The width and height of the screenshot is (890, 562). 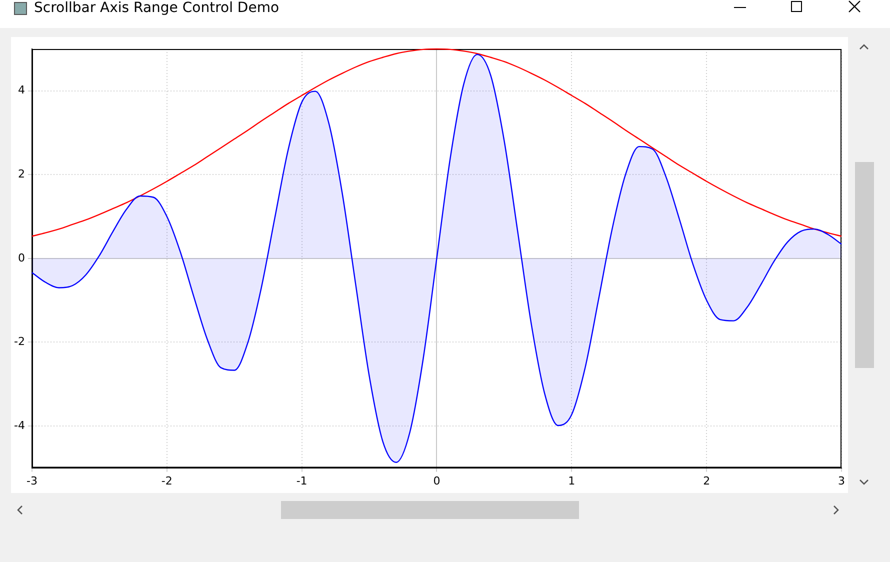 What do you see at coordinates (841, 481) in the screenshot?
I see `x-tick-label: 3` at bounding box center [841, 481].